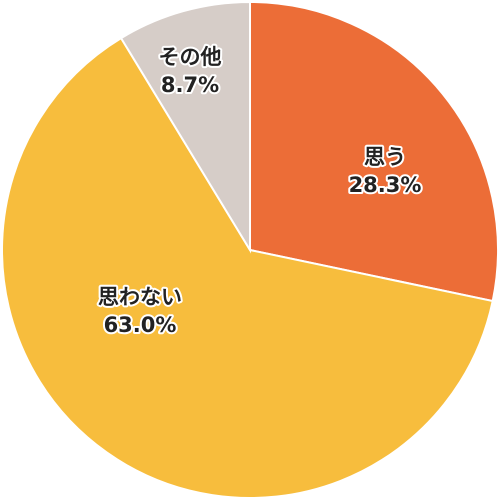 This screenshot has width=500, height=500. Describe the element at coordinates (385, 185) in the screenshot. I see `value-label: 28.3%` at that location.